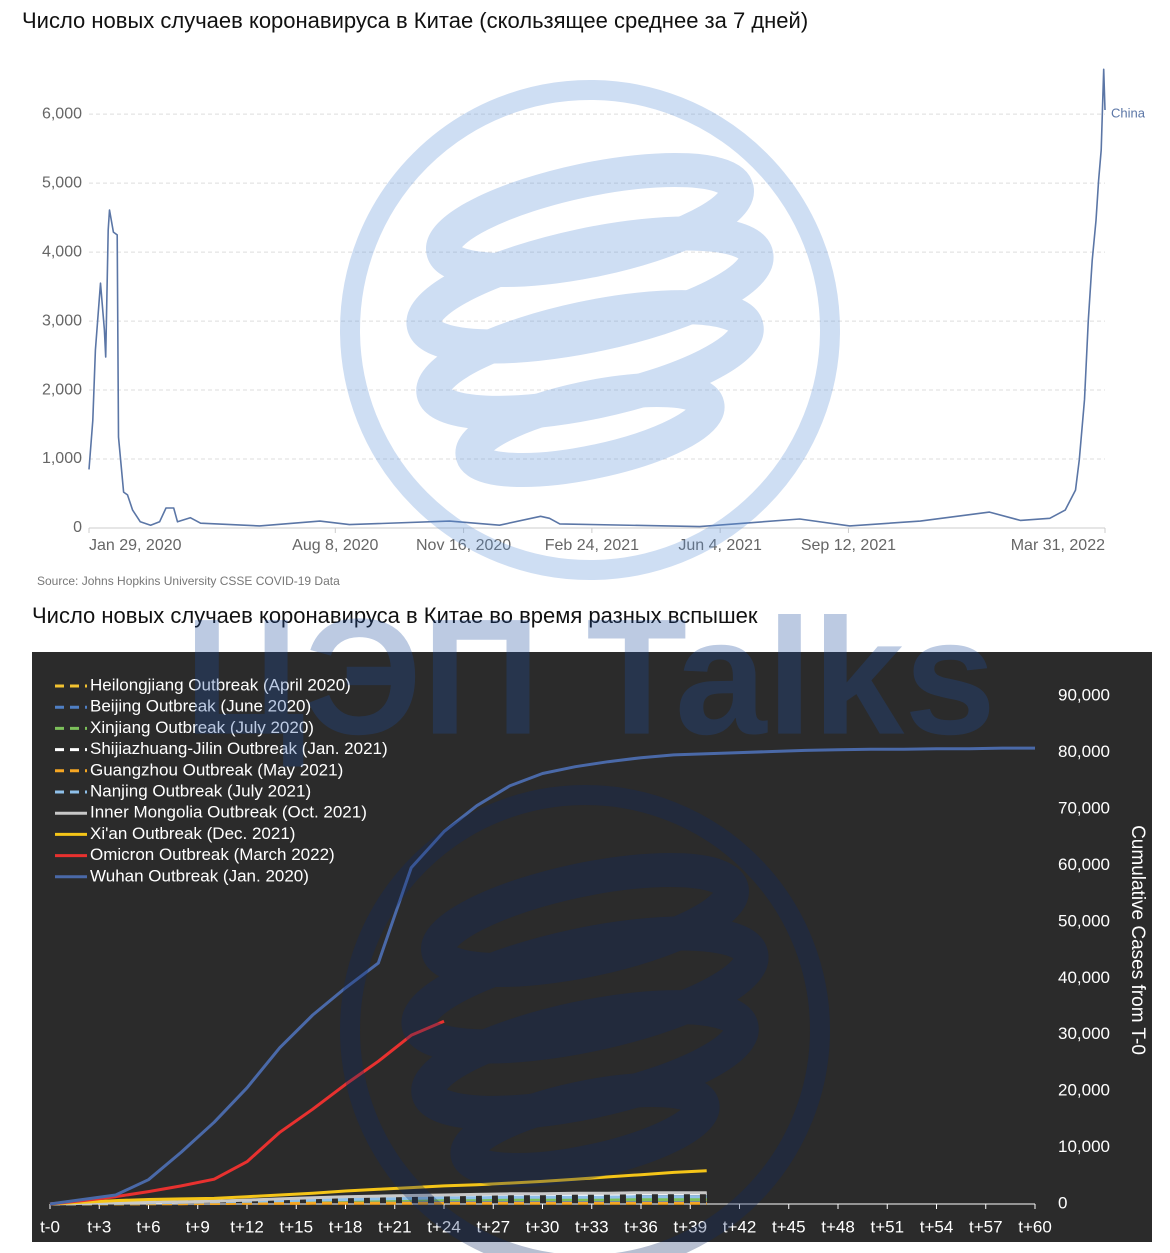 The height and width of the screenshot is (1253, 1170). I want to click on y-tick-label: 30,000, so click(1084, 1033).